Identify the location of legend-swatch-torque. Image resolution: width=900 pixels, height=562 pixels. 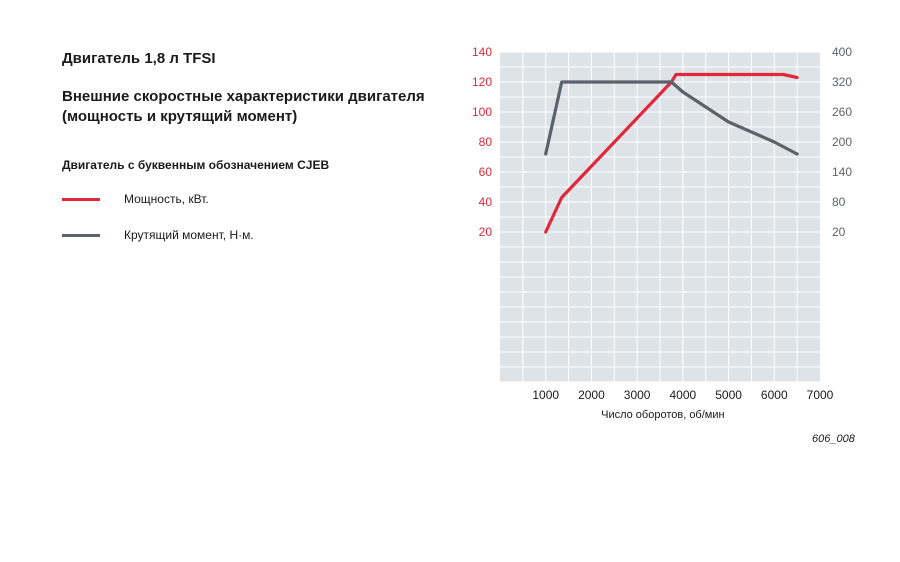
(81, 235).